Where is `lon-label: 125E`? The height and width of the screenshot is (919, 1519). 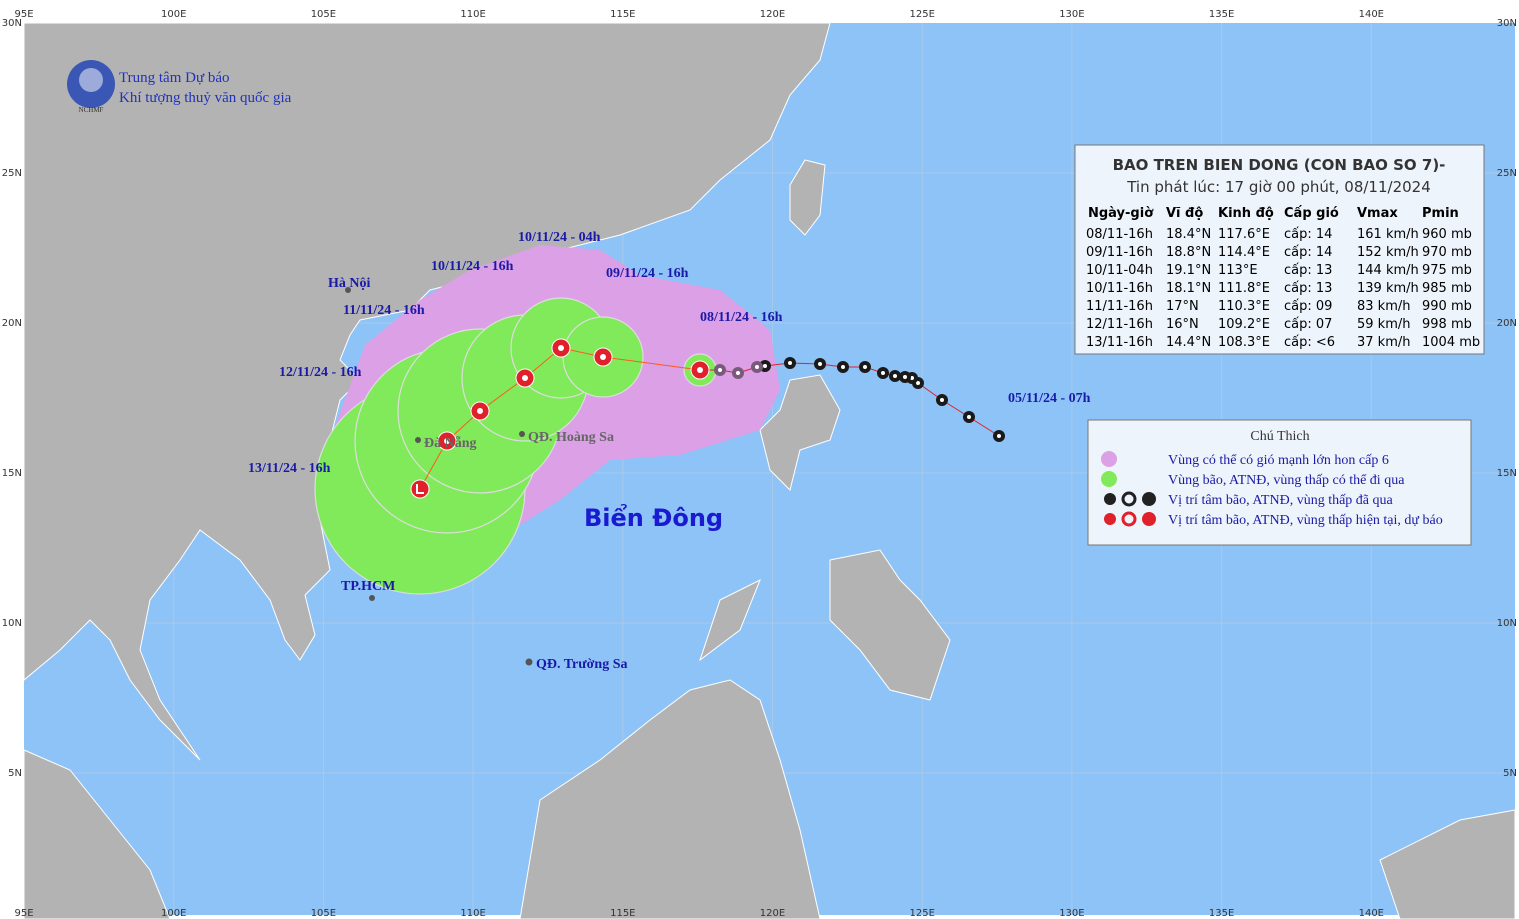 lon-label: 125E is located at coordinates (921, 14).